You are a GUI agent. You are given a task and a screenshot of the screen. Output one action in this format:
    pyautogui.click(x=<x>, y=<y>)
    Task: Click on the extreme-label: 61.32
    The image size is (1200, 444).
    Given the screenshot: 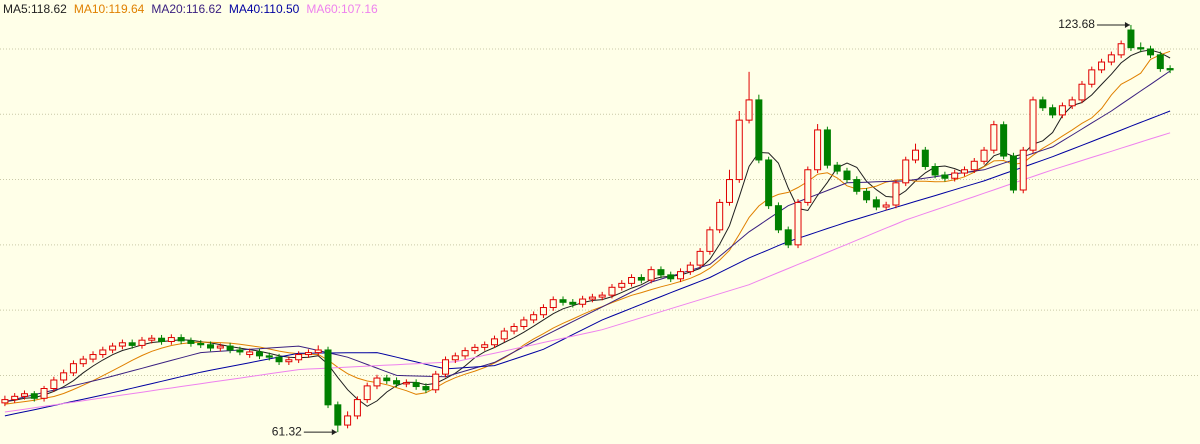 What is the action you would take?
    pyautogui.click(x=287, y=431)
    